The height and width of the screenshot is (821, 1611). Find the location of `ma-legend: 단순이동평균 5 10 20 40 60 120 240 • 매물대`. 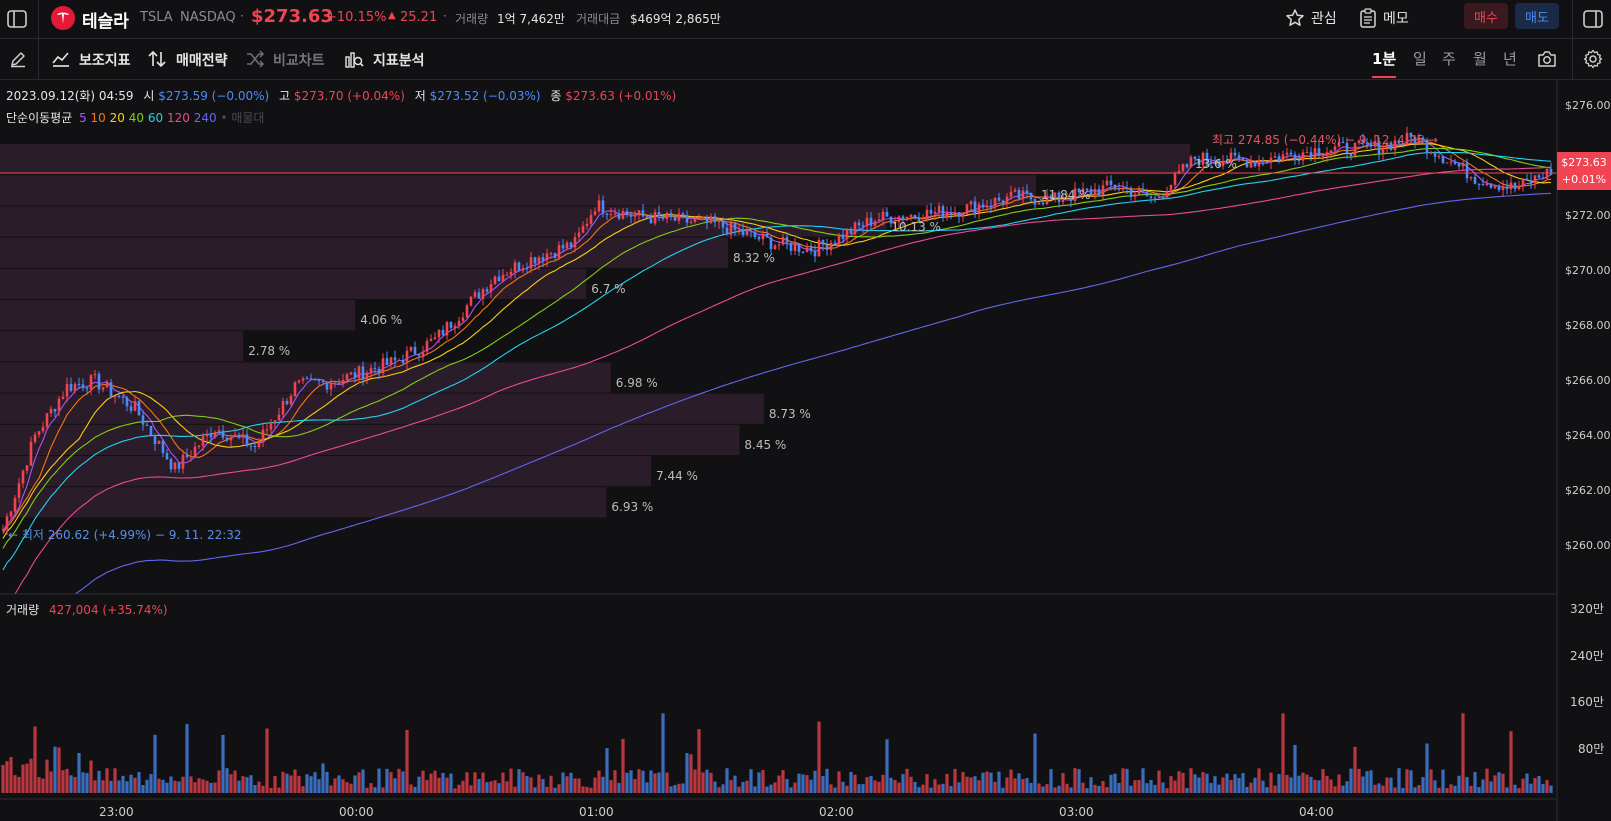

ma-legend: 단순이동평균 5 10 20 40 60 120 240 • 매물대 is located at coordinates (135, 117).